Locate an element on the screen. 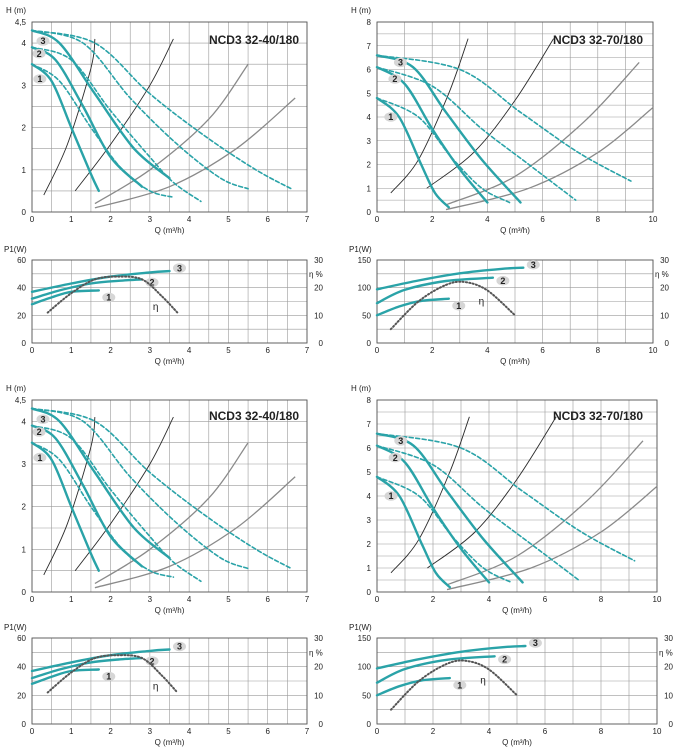 Image resolution: width=682 pixels, height=754 pixels. y-tick-label: 3 is located at coordinates (369, 520).